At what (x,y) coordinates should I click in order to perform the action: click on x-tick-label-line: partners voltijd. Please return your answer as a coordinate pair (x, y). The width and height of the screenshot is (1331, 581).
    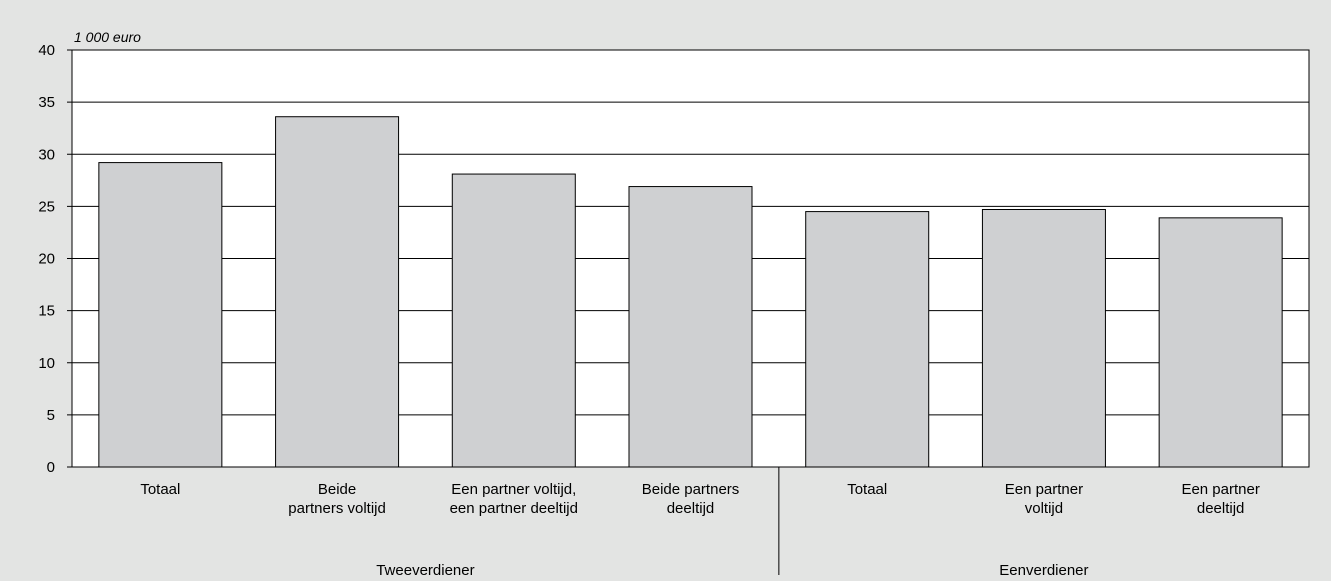
    Looking at the image, I should click on (337, 508).